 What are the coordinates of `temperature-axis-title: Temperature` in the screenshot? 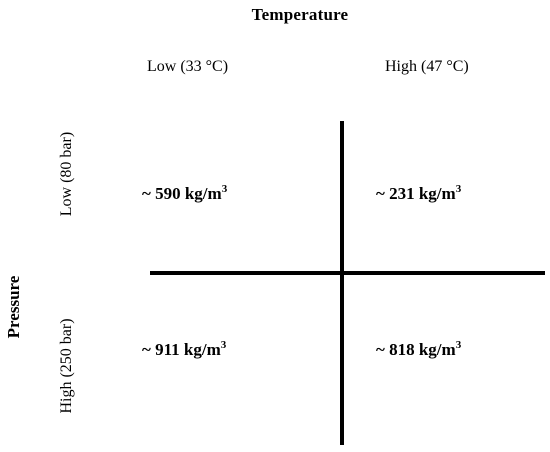 It's located at (300, 14).